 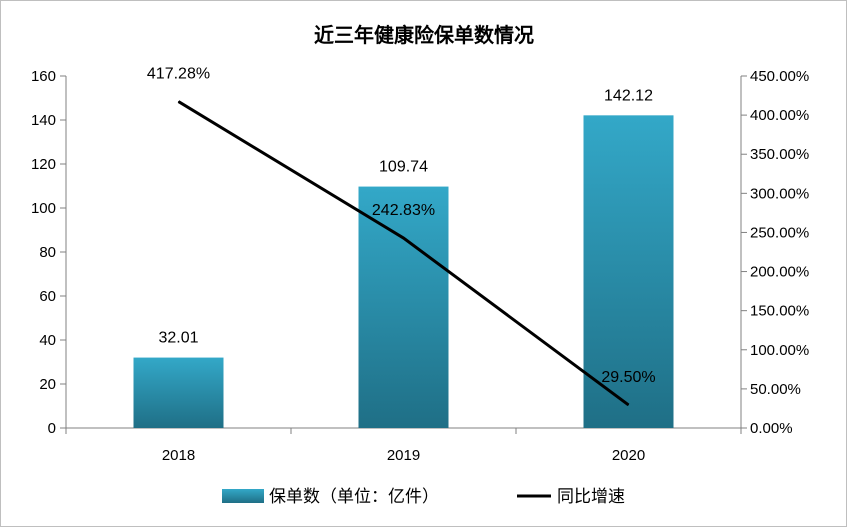 I want to click on x-tick-label: 2018, so click(x=178, y=455).